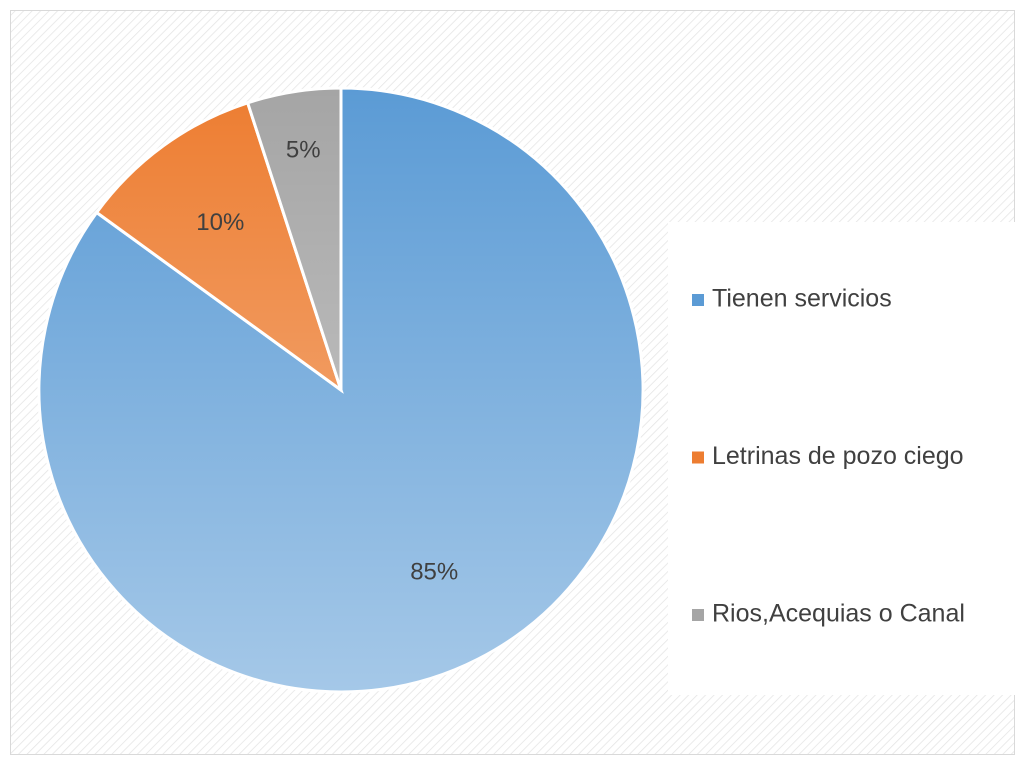  Describe the element at coordinates (303, 150) in the screenshot. I see `data-label: 5%` at that location.